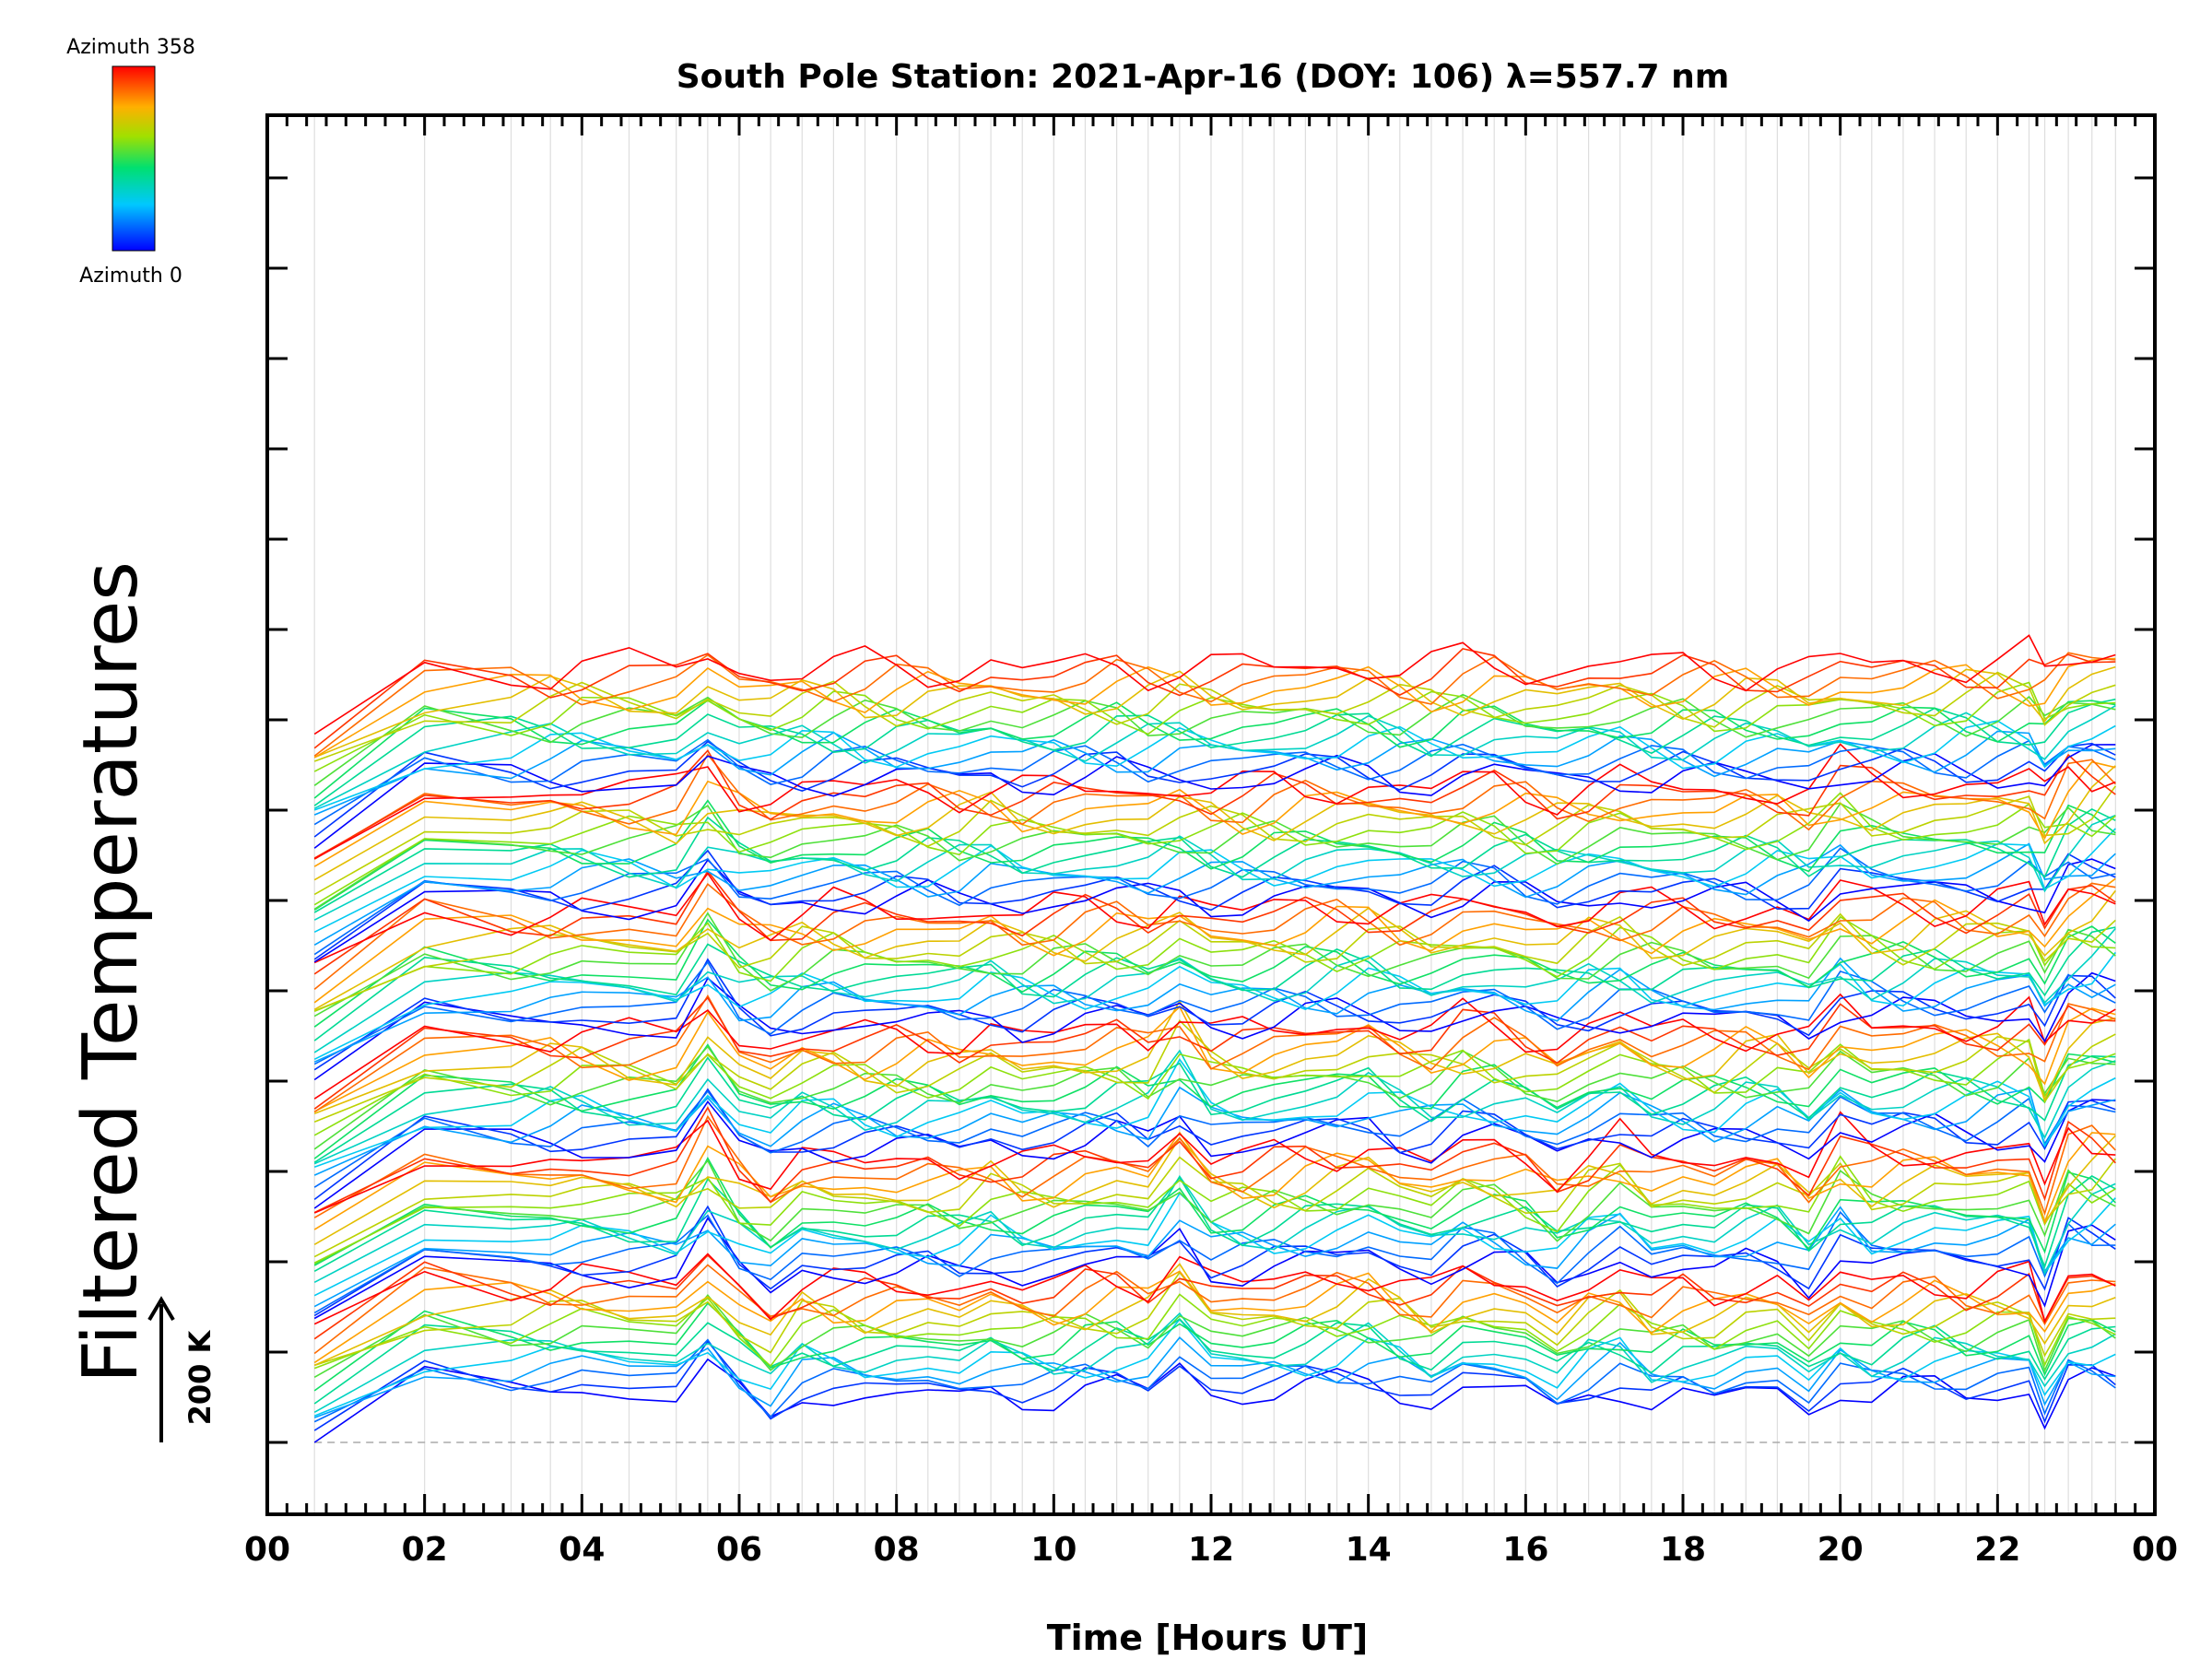 The height and width of the screenshot is (1659, 2212). What do you see at coordinates (134, 158) in the screenshot?
I see `legend-colorbar` at bounding box center [134, 158].